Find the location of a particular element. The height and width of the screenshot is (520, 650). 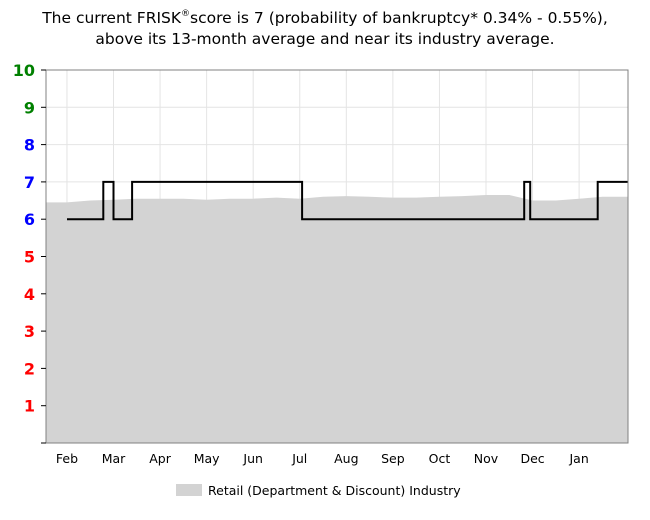

frisk-score-line is located at coordinates (347, 200).